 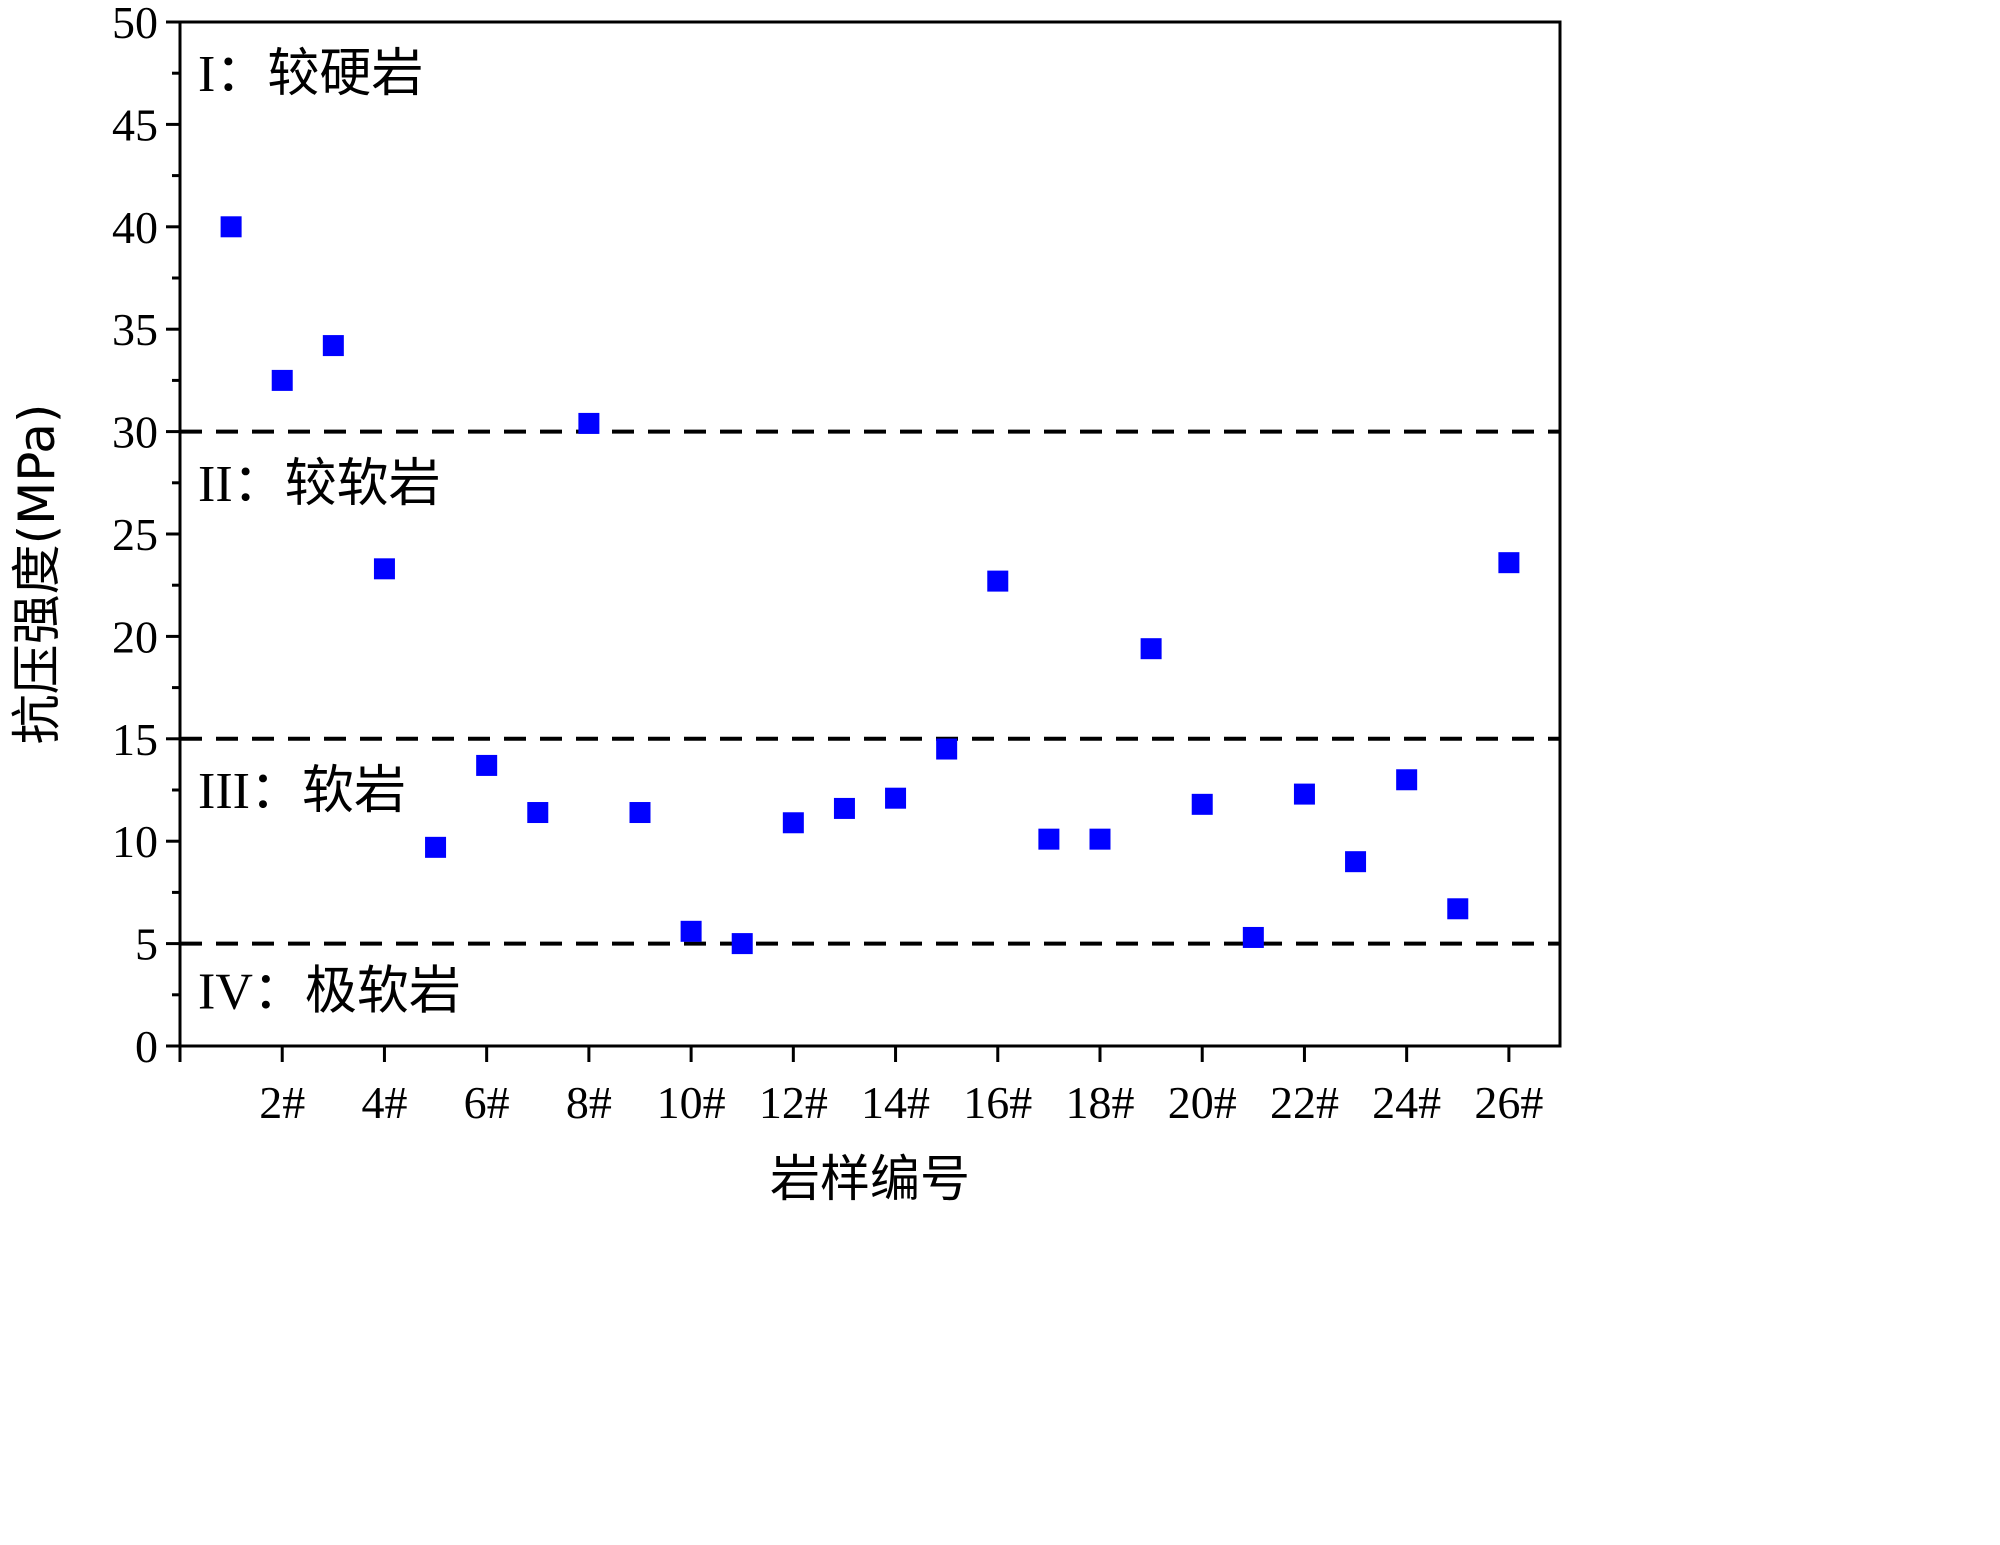 I want to click on x-tick-label: 12#, so click(x=793, y=1102).